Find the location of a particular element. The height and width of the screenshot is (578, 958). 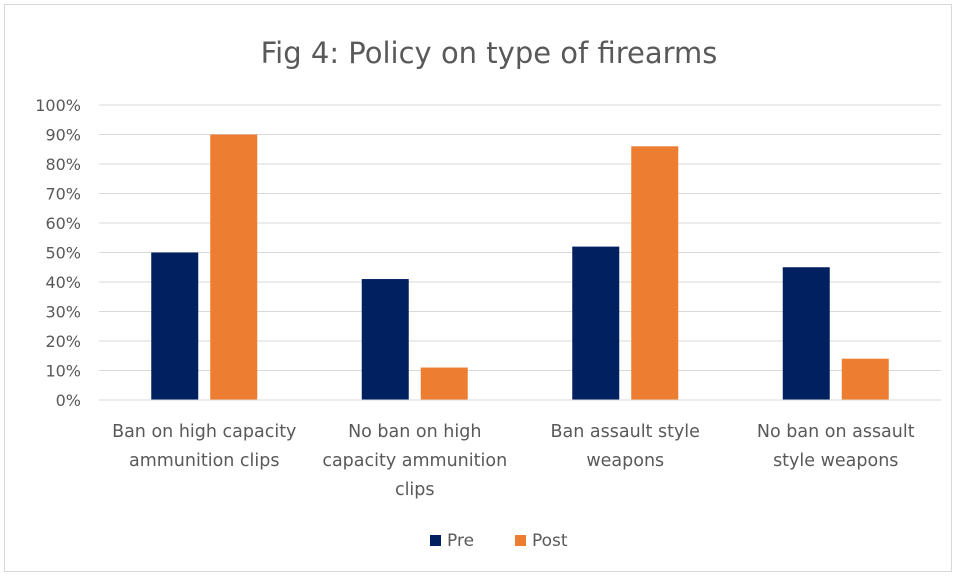

y-tick-label: 0% is located at coordinates (68, 400).